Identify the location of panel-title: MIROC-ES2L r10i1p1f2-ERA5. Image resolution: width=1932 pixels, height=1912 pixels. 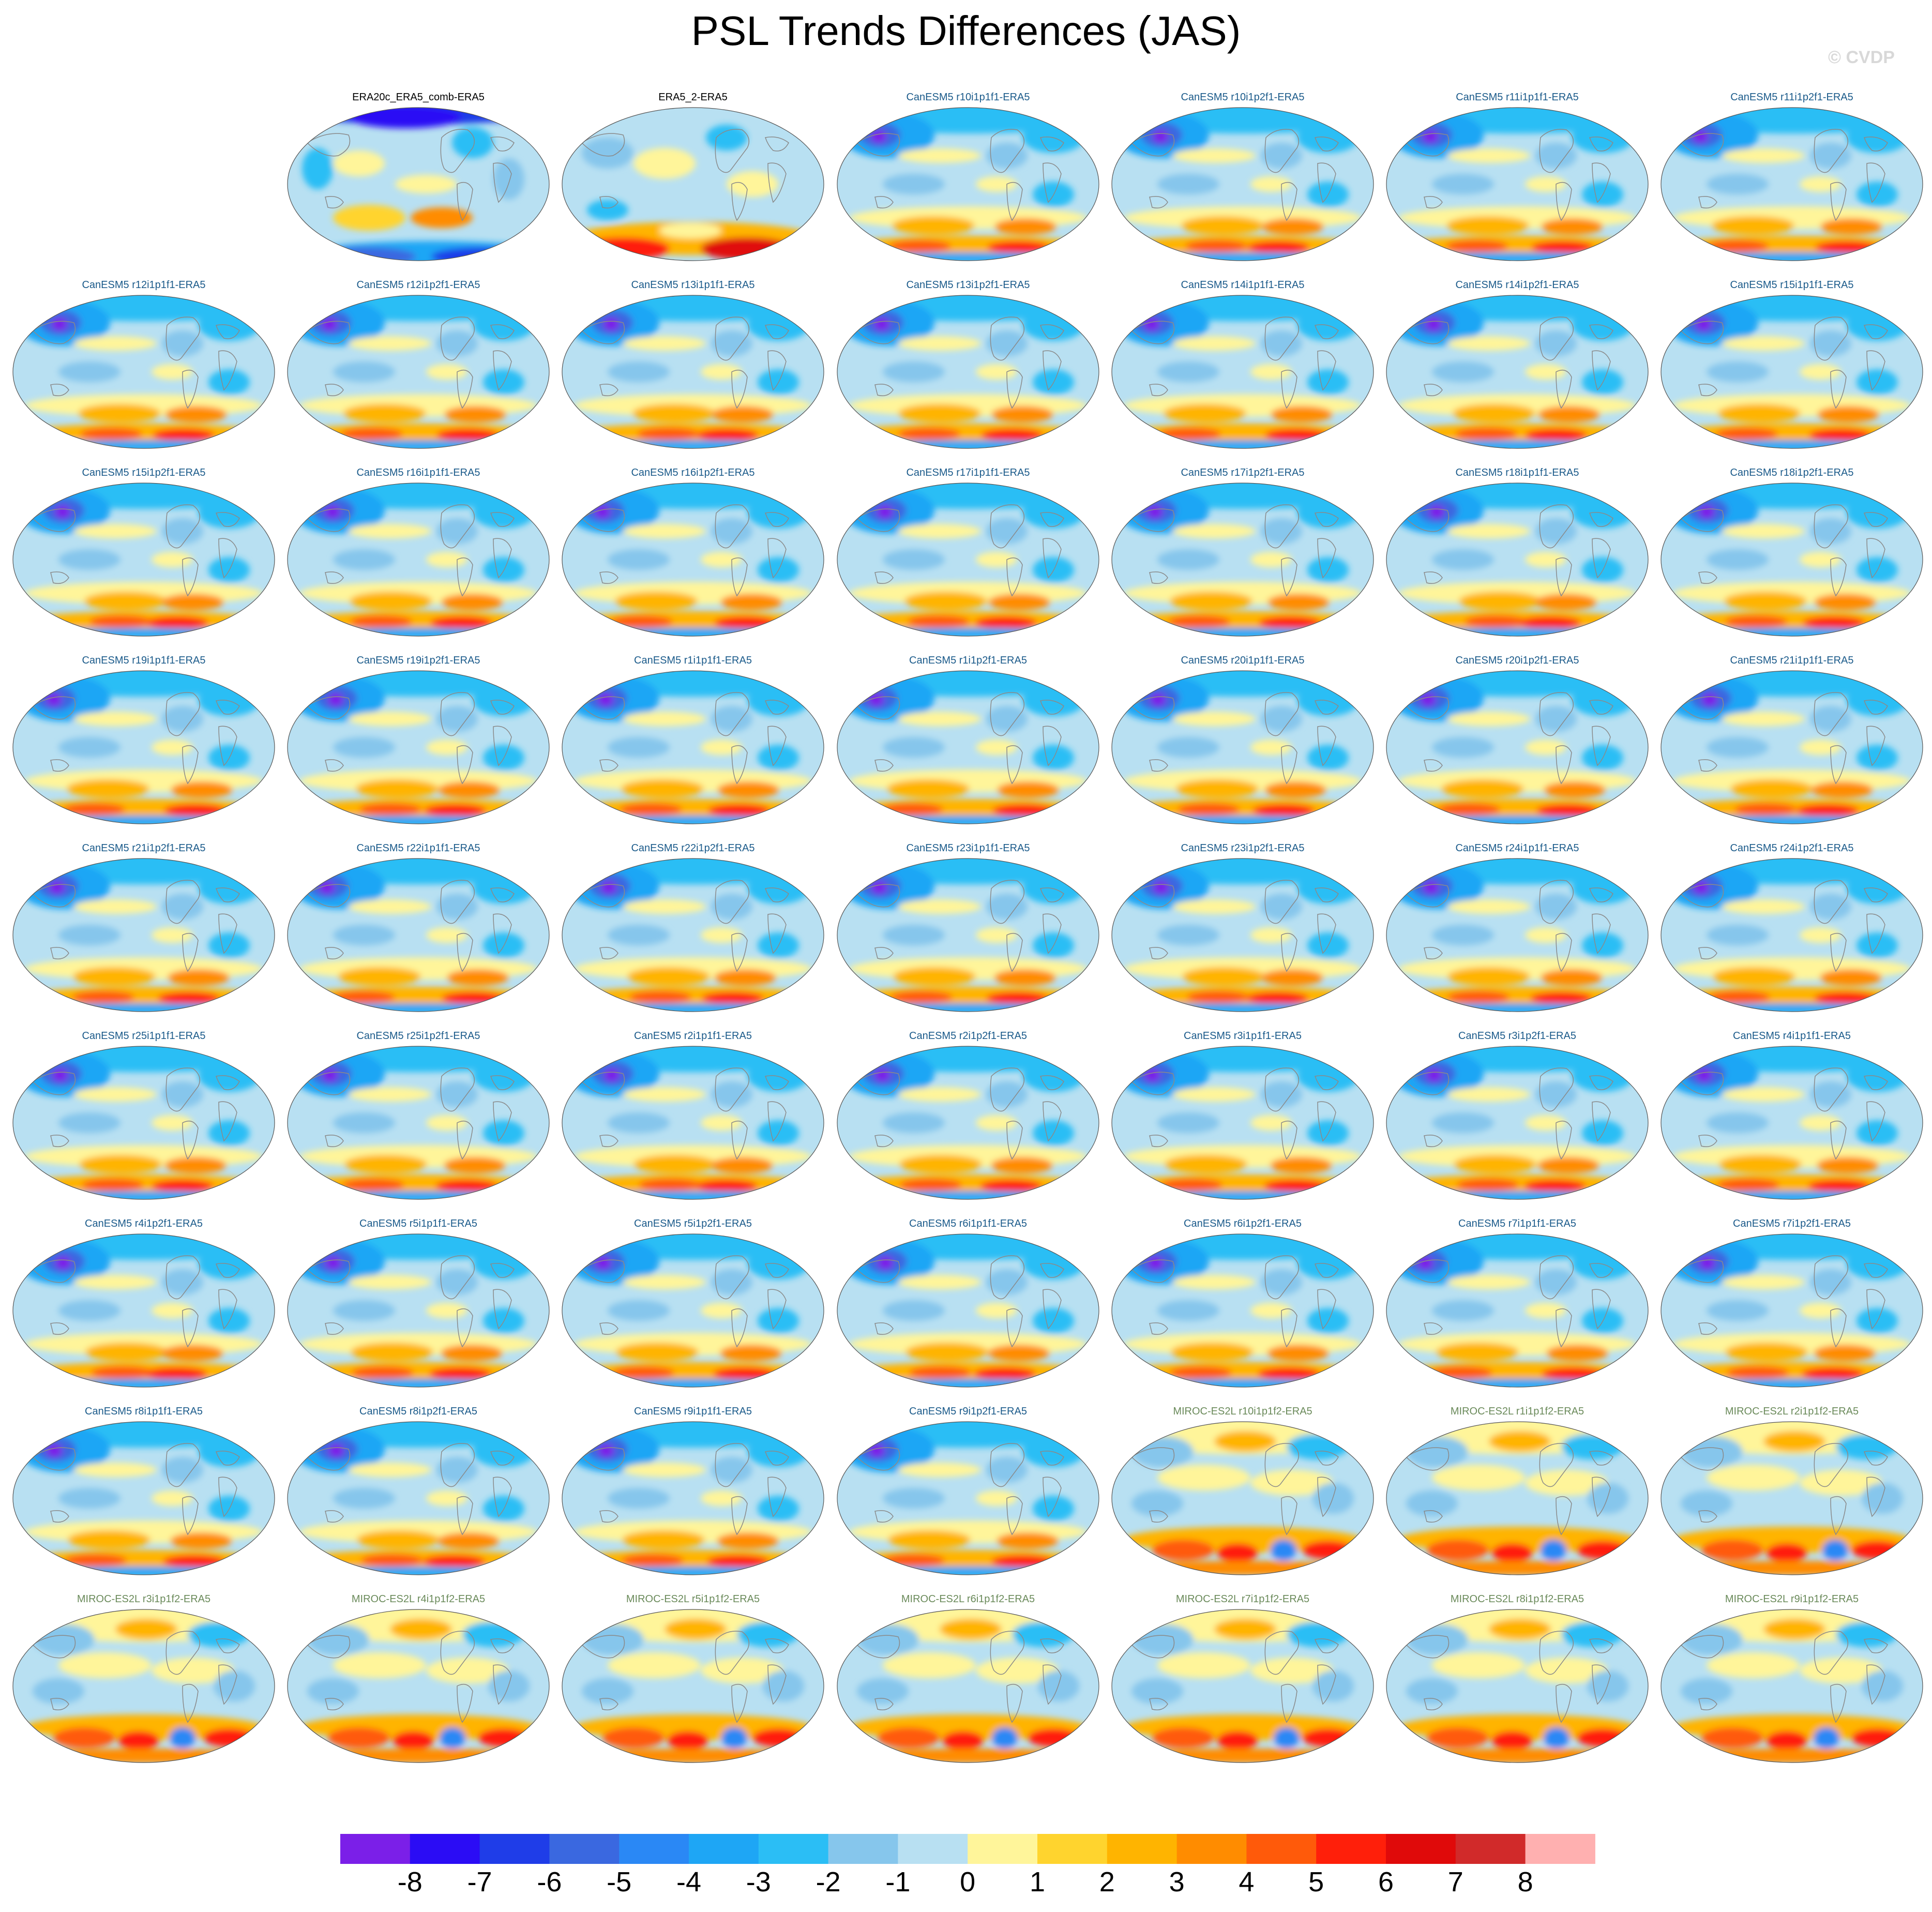
(1242, 1412).